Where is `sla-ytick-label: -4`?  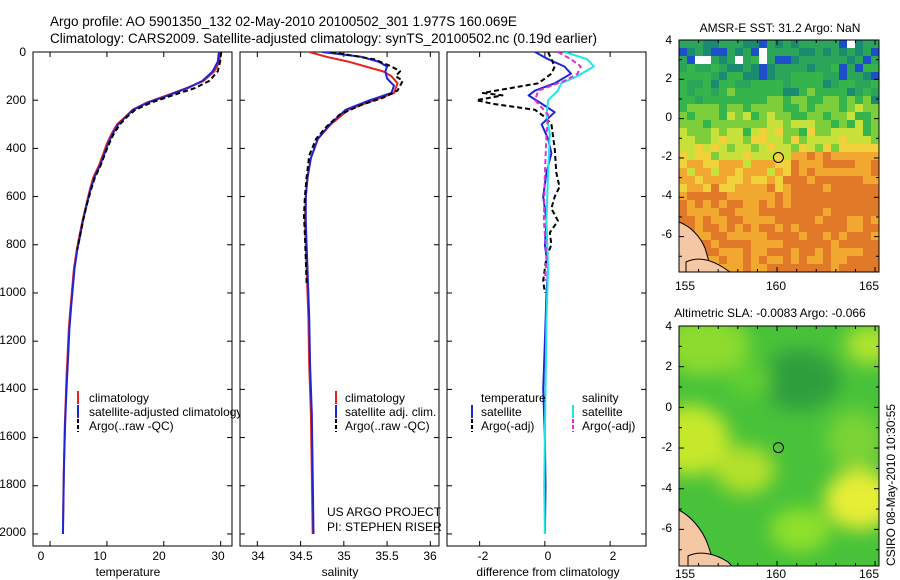
sla-ytick-label: -4 is located at coordinates (666, 488).